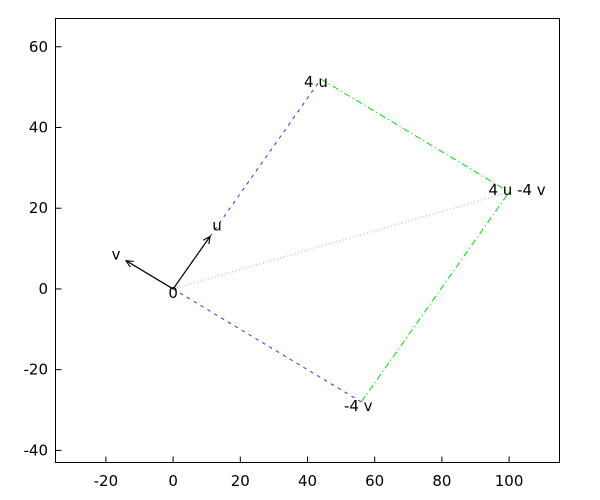 The width and height of the screenshot is (600, 500). What do you see at coordinates (36, 450) in the screenshot?
I see `y-axis-tick-label: -40` at bounding box center [36, 450].